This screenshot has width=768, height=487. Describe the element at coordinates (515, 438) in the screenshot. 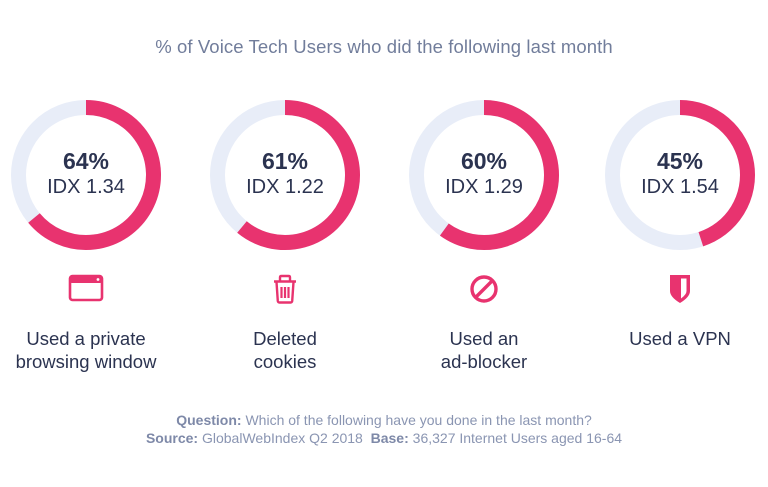

I see `base-text: 36,327 Internet Users aged 16-64` at that location.